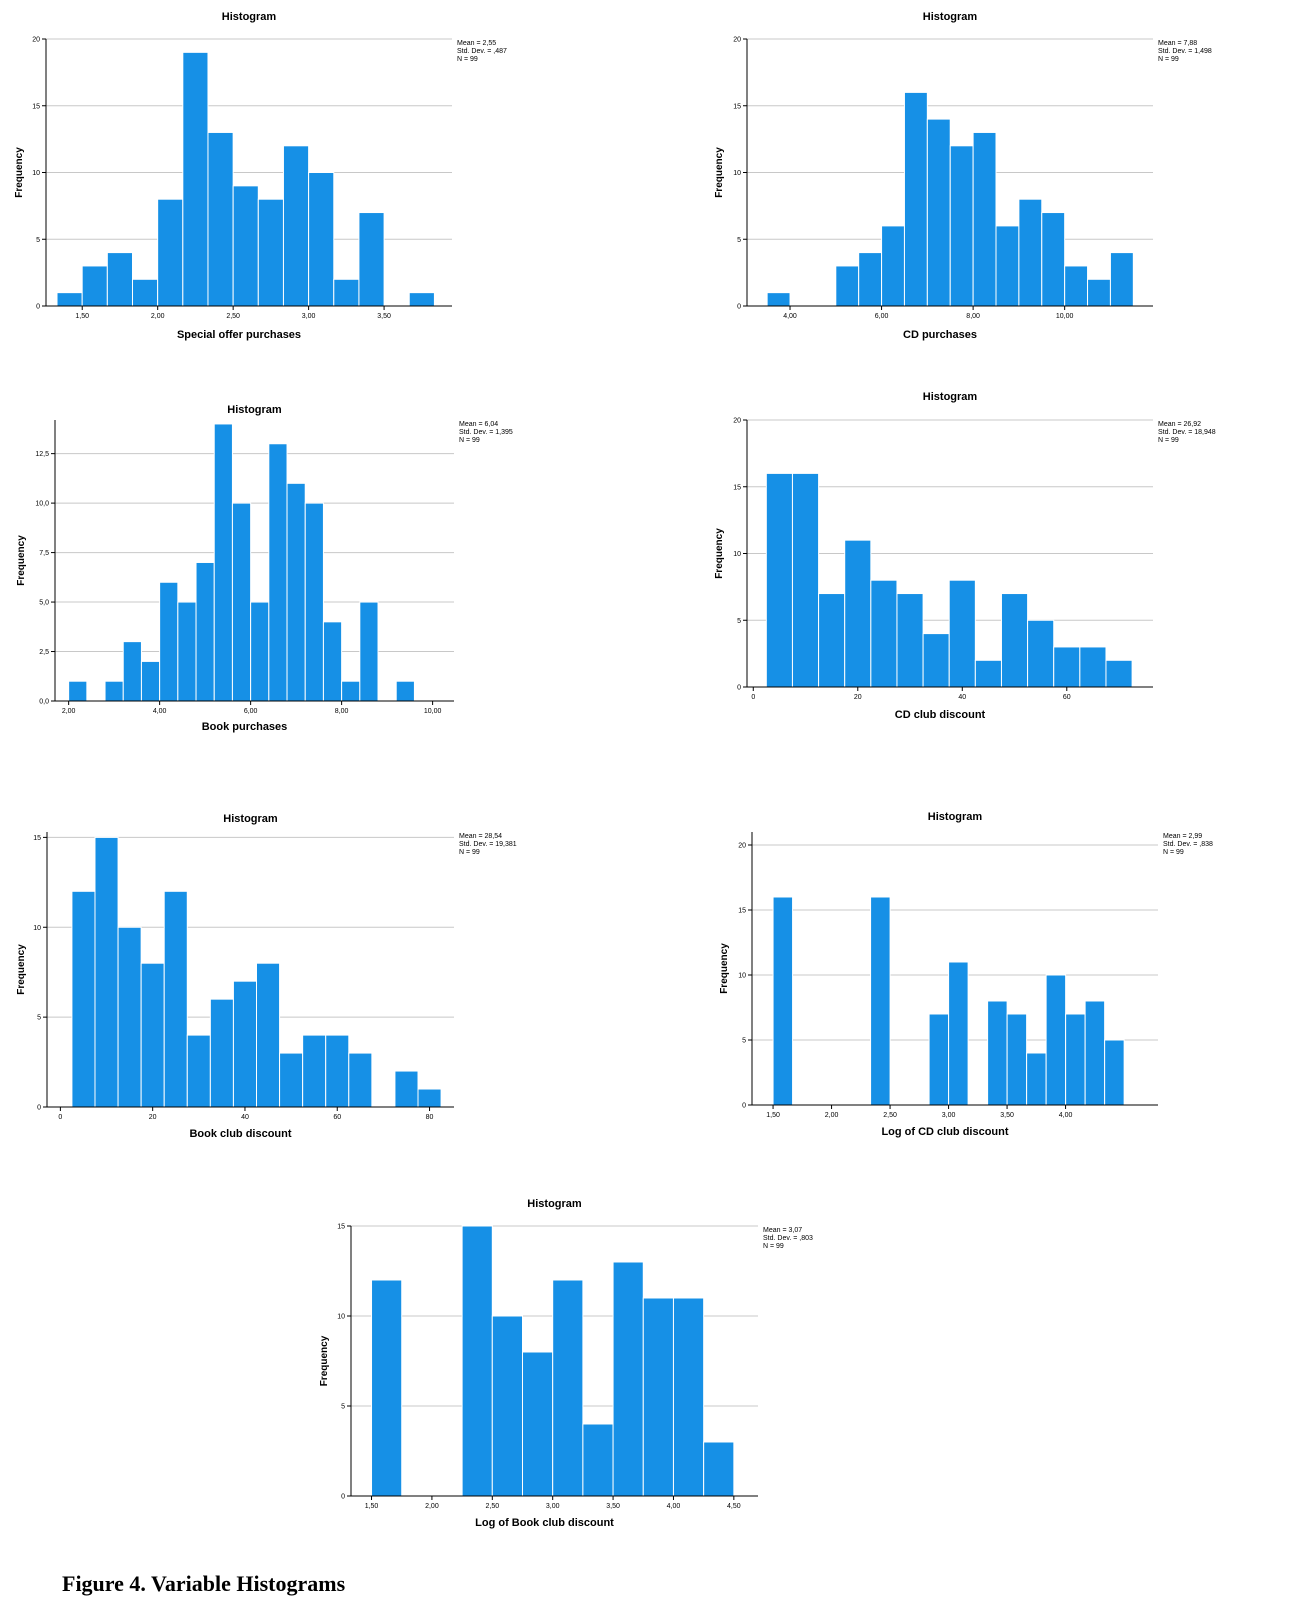  Describe the element at coordinates (432, 1506) in the screenshot. I see `x-tick-label: 2,00` at that location.